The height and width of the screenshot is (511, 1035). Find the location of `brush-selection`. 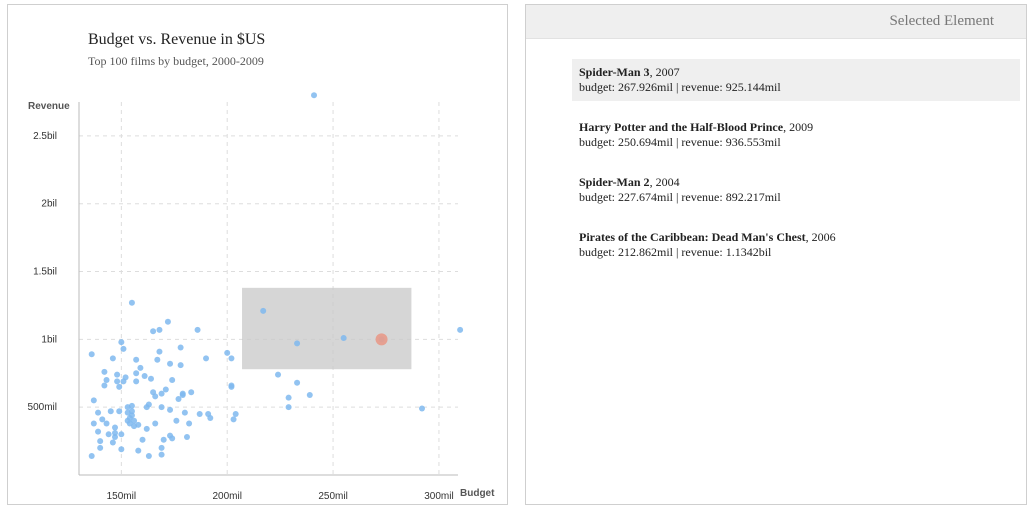

brush-selection is located at coordinates (327, 328).